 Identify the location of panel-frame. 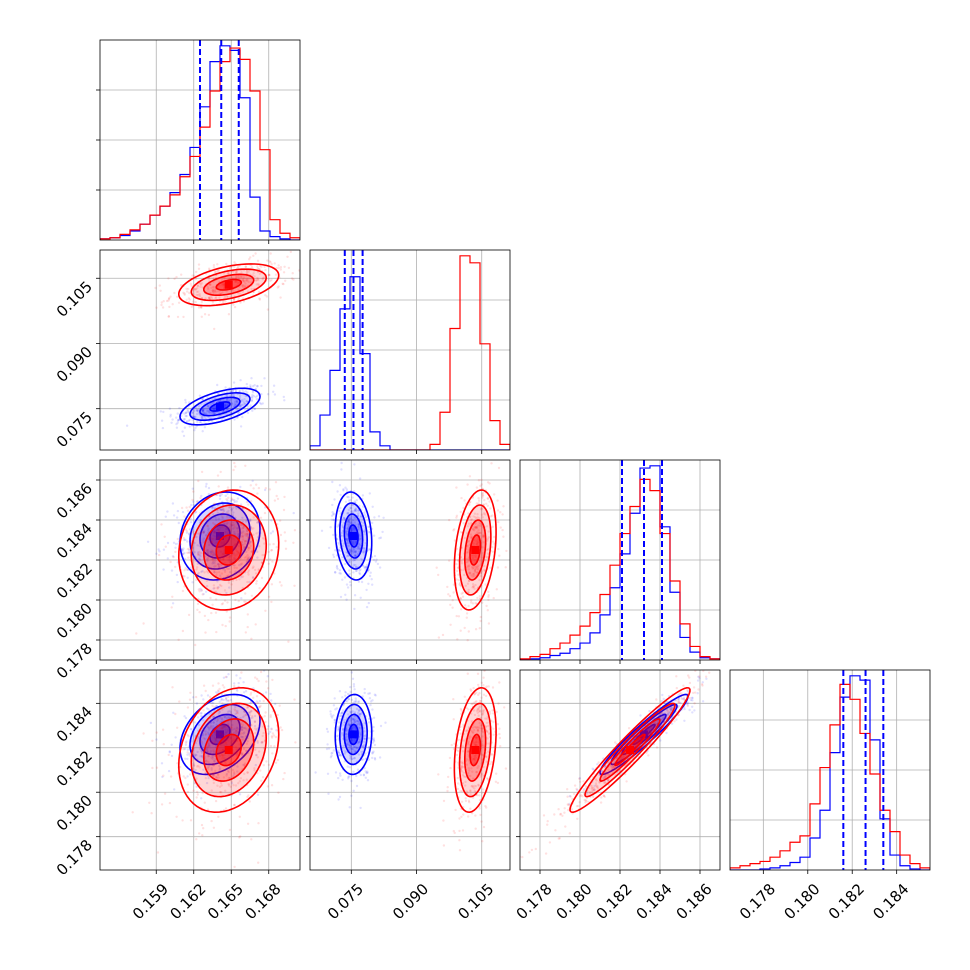
(200, 770).